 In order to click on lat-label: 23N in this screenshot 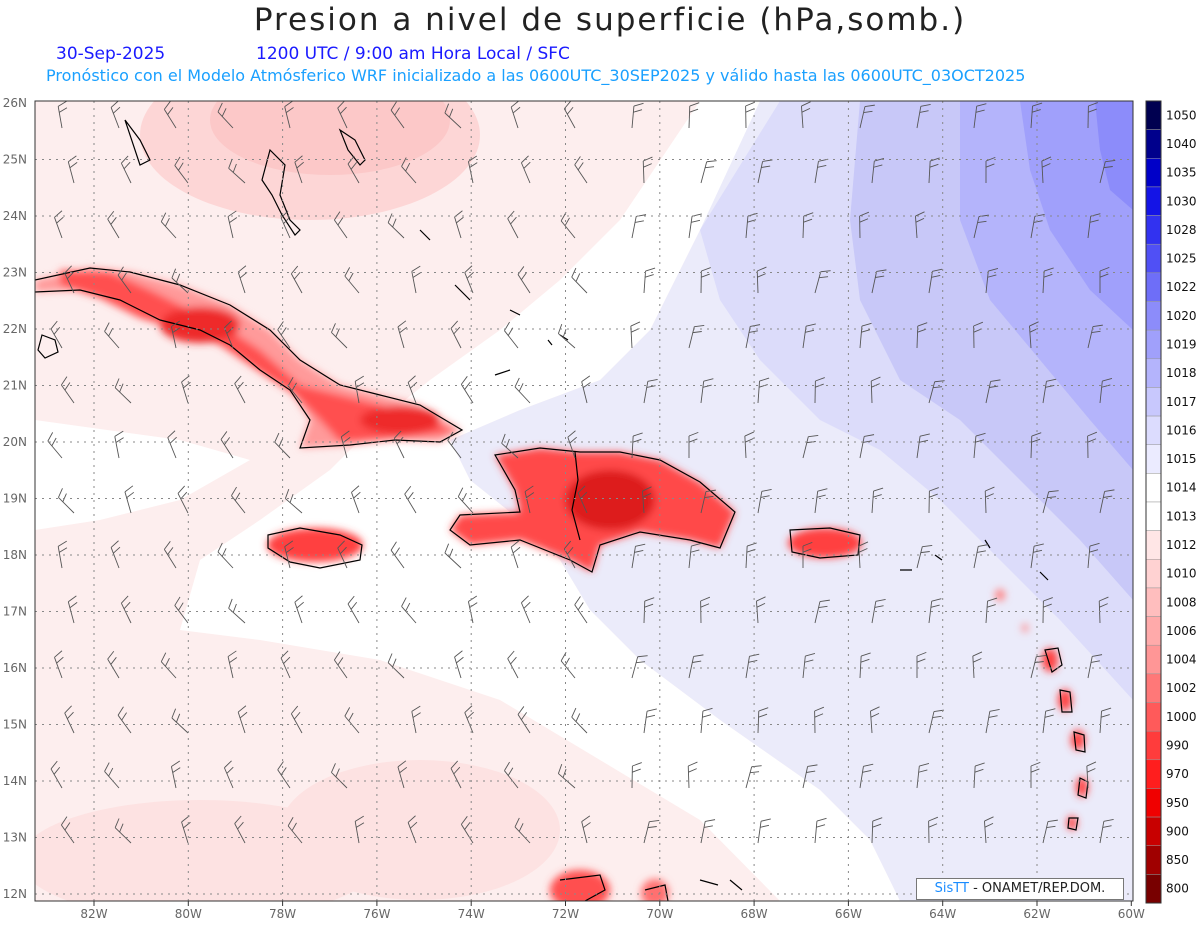, I will do `click(15, 273)`.